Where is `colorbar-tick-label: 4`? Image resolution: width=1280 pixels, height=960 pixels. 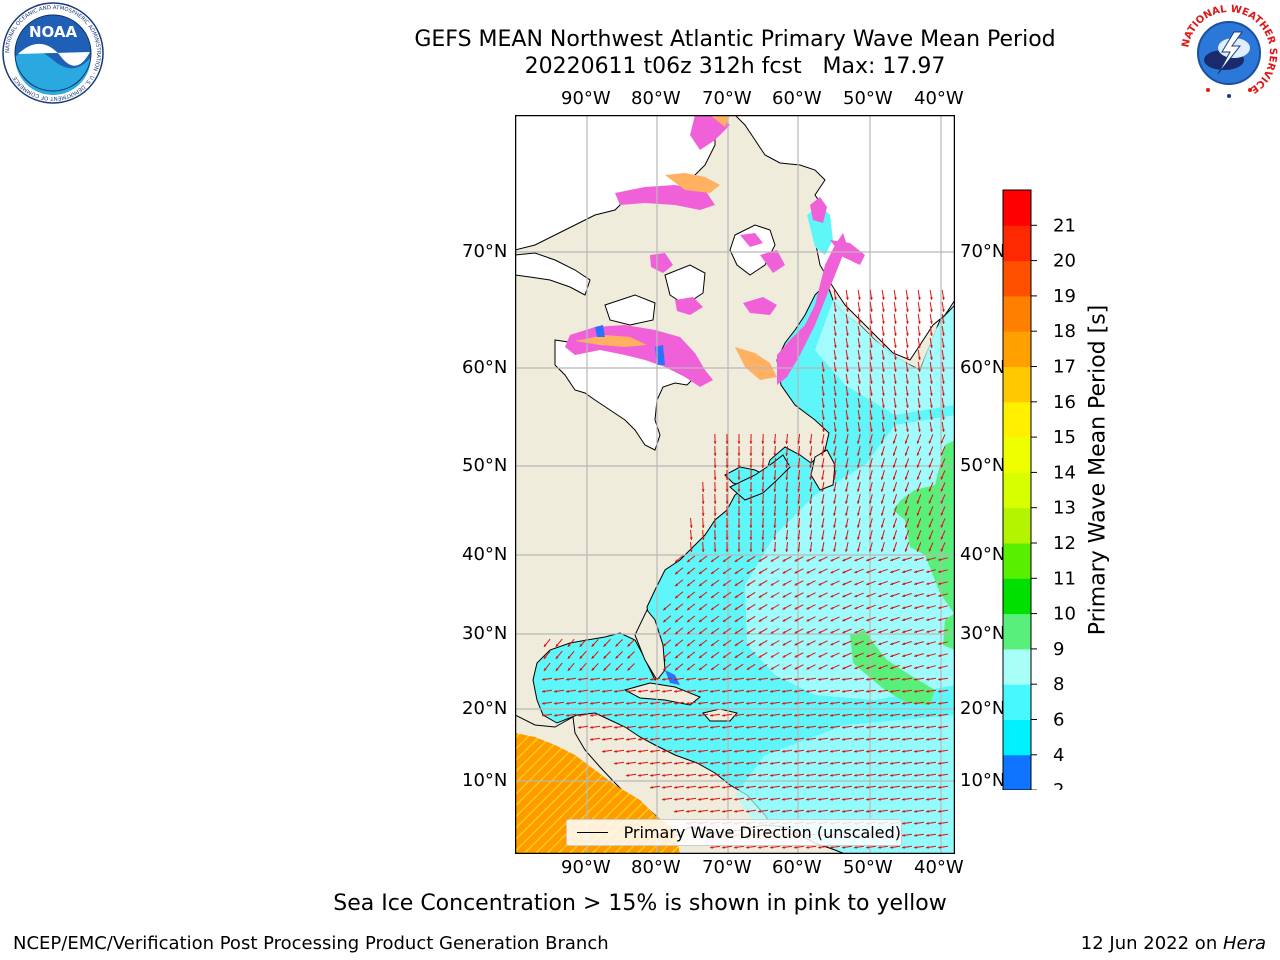 colorbar-tick-label: 4 is located at coordinates (1058, 755).